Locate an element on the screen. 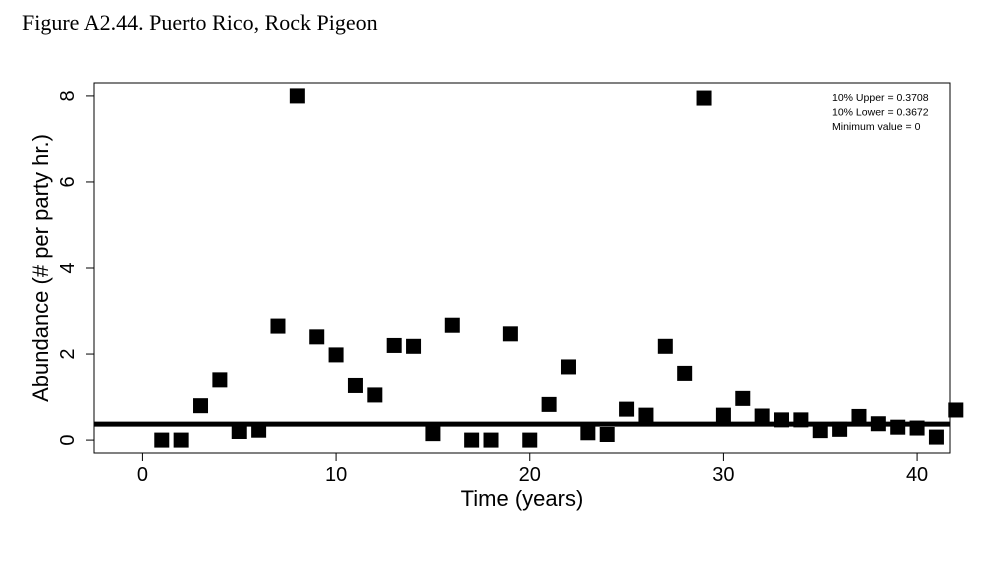  threshold-annotation: 10% Upper = 0.3708 is located at coordinates (880, 98).